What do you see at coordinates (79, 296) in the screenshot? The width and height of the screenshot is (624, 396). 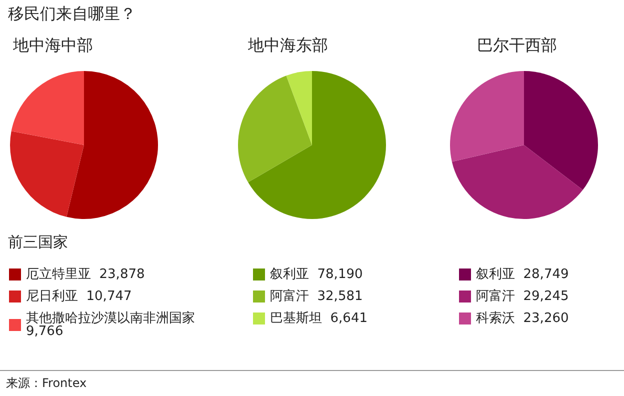 I see `legend-label: 尼日利亚 10,747` at bounding box center [79, 296].